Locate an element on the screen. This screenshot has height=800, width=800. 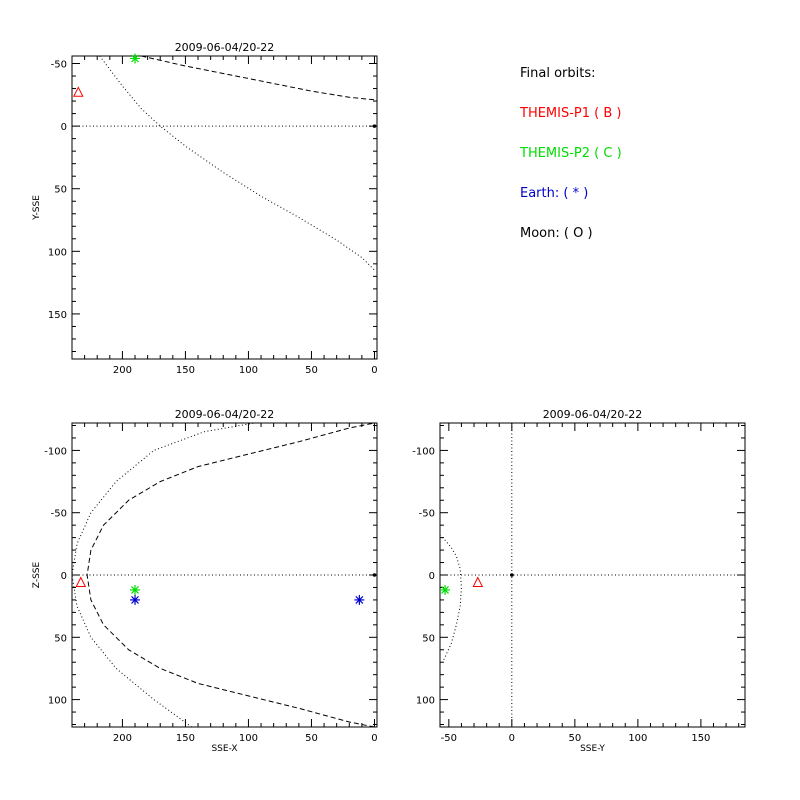
y-axis-label: Y-SSE is located at coordinates (37, 208).